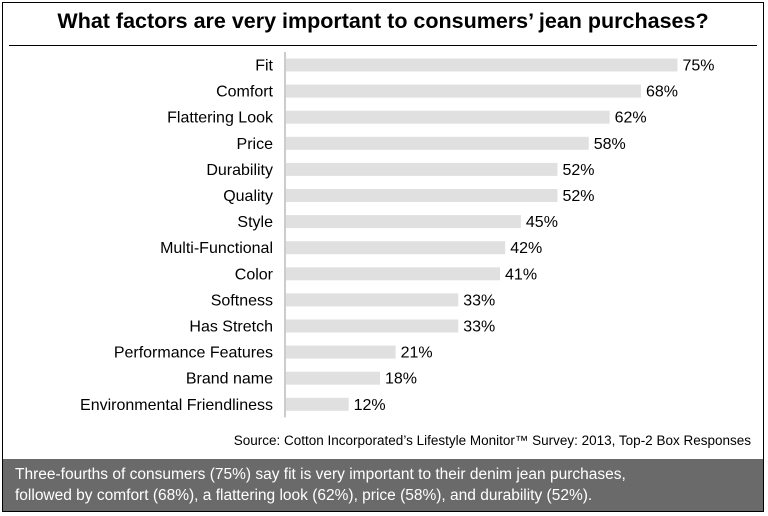  I want to click on category-label: Environmental Friendliness, so click(176, 405).